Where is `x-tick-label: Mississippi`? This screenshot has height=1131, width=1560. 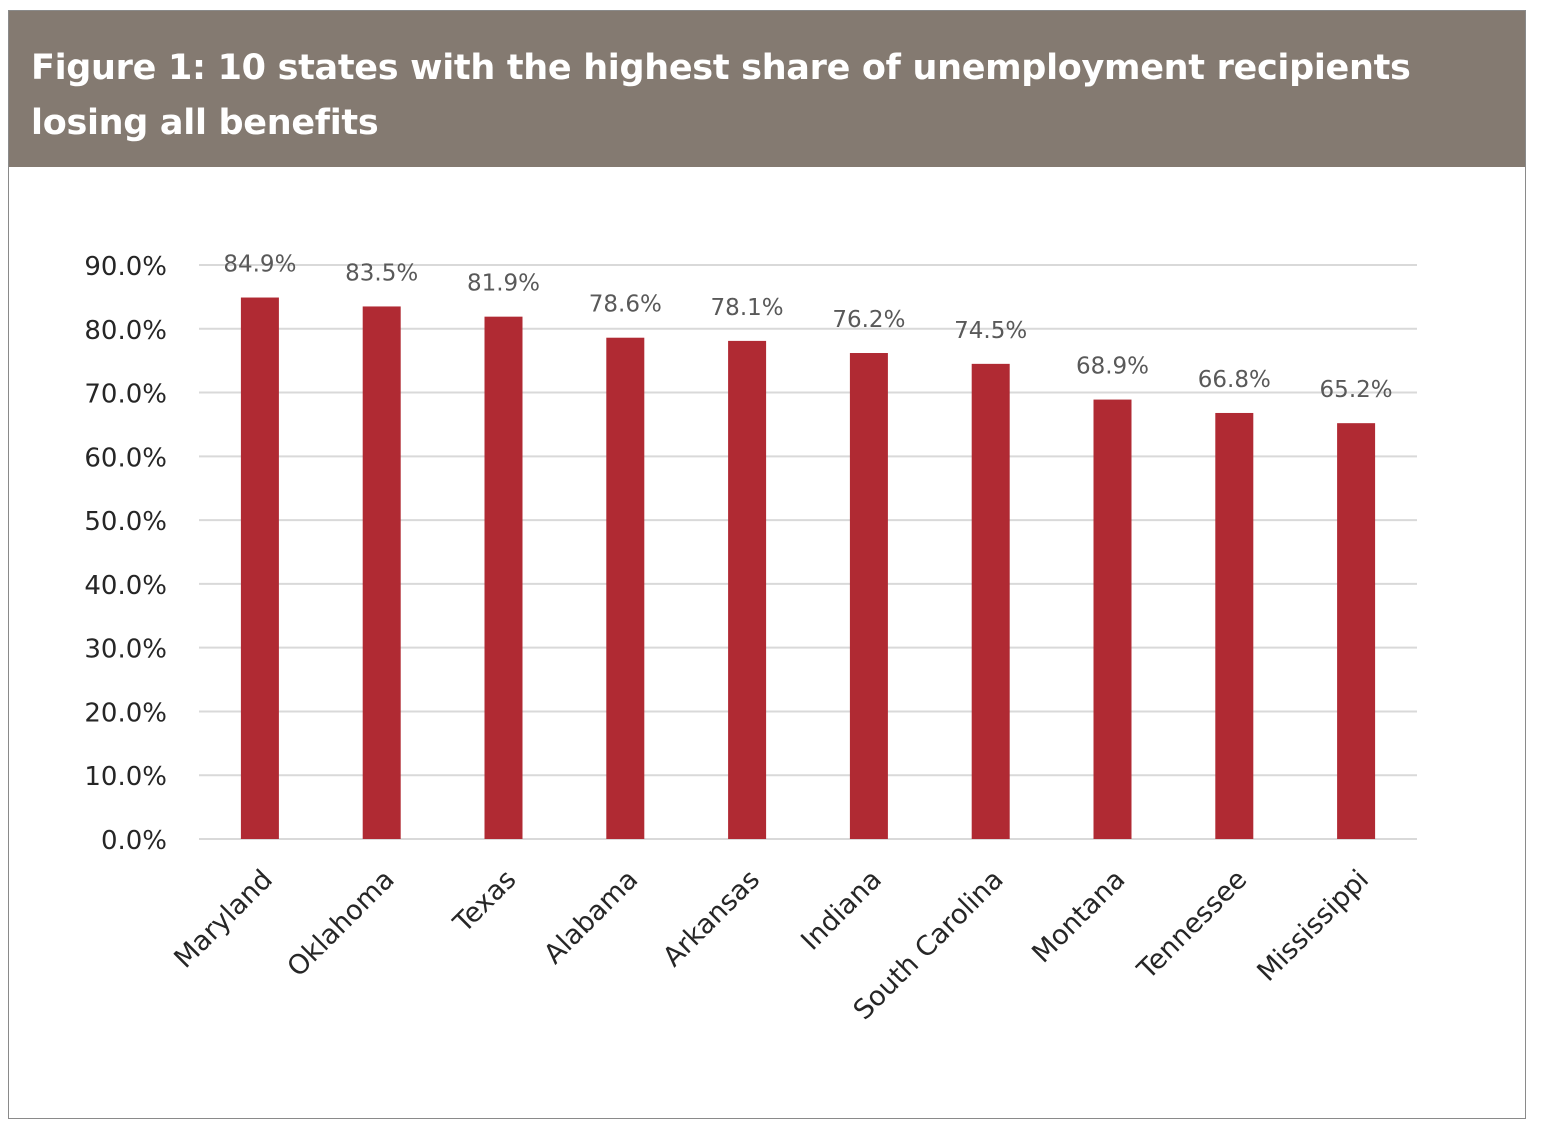
x-tick-label: Mississippi is located at coordinates (1313, 926).